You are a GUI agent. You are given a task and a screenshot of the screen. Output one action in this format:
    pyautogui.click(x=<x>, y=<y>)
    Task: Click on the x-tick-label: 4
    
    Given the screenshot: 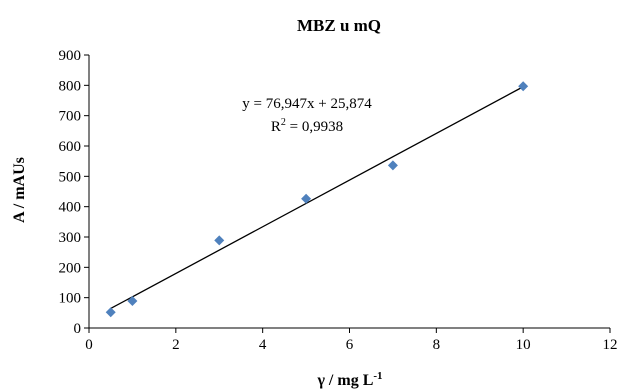 What is the action you would take?
    pyautogui.click(x=263, y=345)
    